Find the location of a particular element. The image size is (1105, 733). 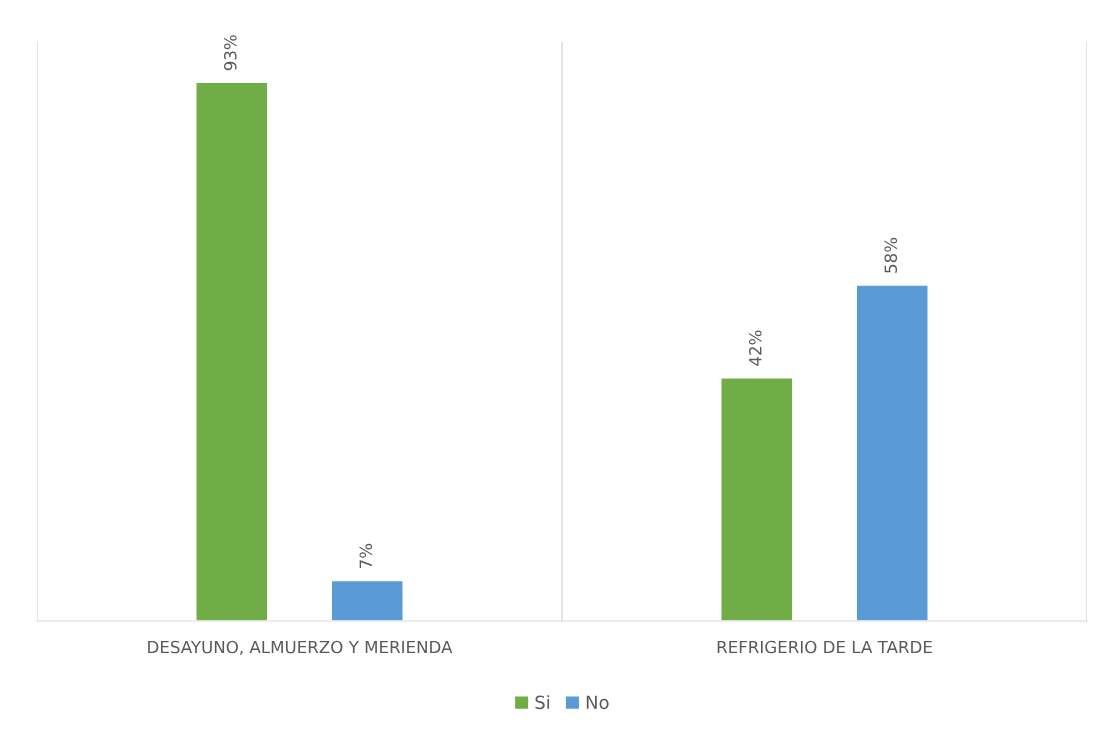

legend-label: No is located at coordinates (597, 702).